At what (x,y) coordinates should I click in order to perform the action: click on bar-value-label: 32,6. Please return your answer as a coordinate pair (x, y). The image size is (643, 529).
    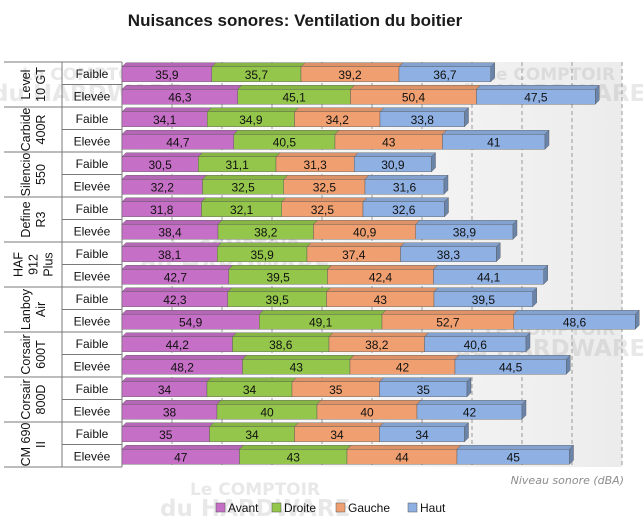
    Looking at the image, I should click on (404, 210).